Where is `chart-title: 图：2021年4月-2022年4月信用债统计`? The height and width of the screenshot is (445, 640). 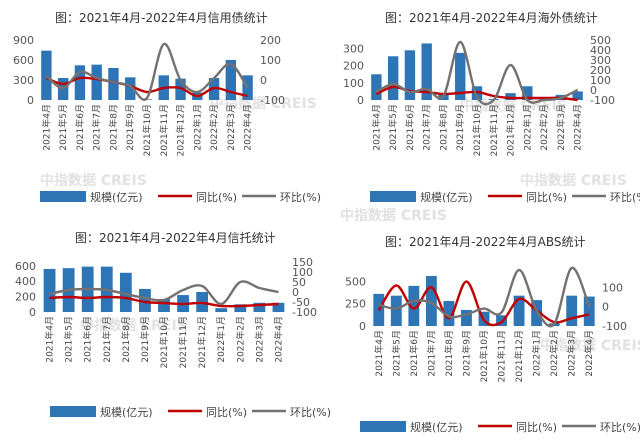 chart-title: 图：2021年4月-2022年4月信用债统计 is located at coordinates (161, 18).